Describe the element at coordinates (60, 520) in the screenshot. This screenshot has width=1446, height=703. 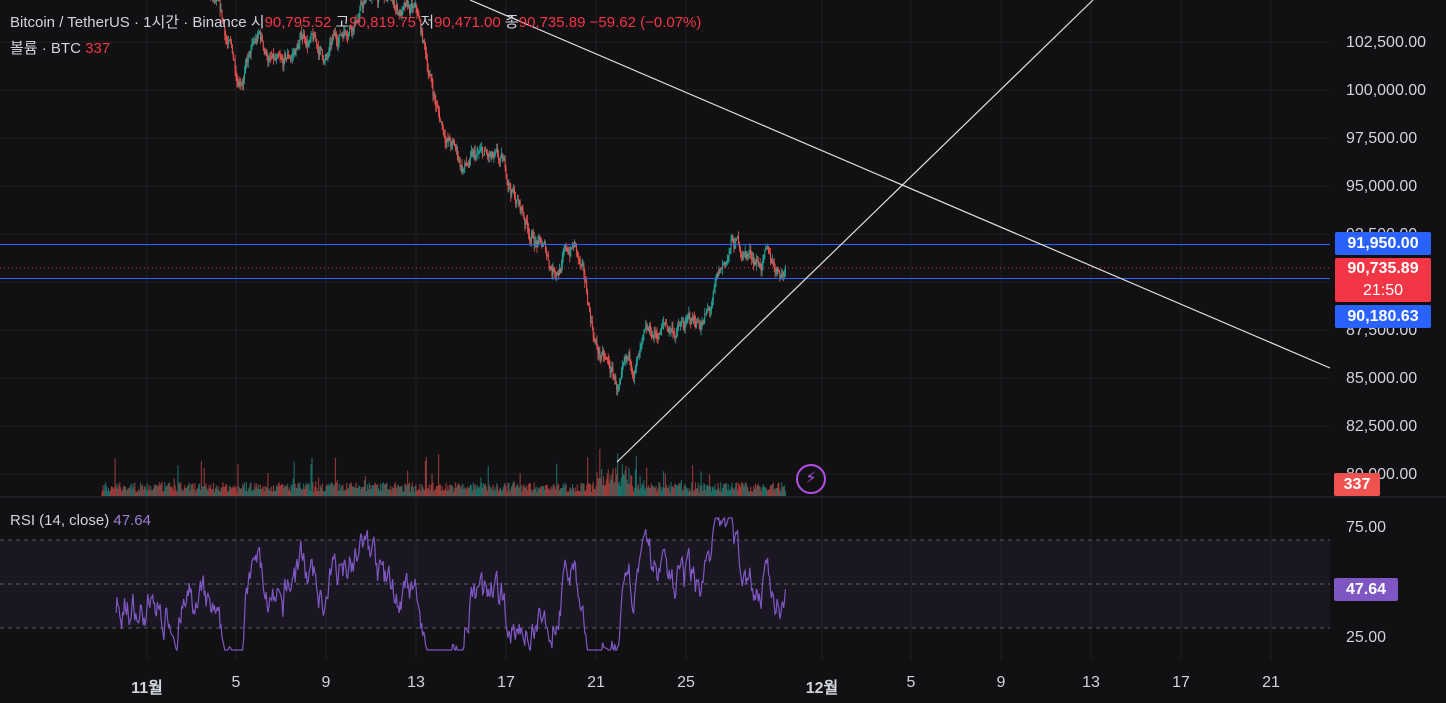
I see `rsi-label: RSI (14, close)` at that location.